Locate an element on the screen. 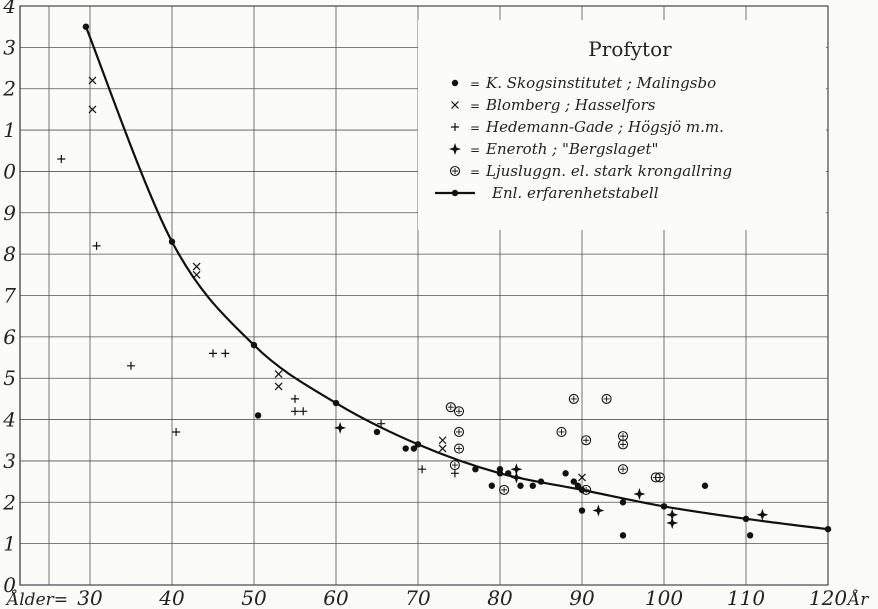 The height and width of the screenshot is (609, 878). y-tick-label: 6 is located at coordinates (9, 337).